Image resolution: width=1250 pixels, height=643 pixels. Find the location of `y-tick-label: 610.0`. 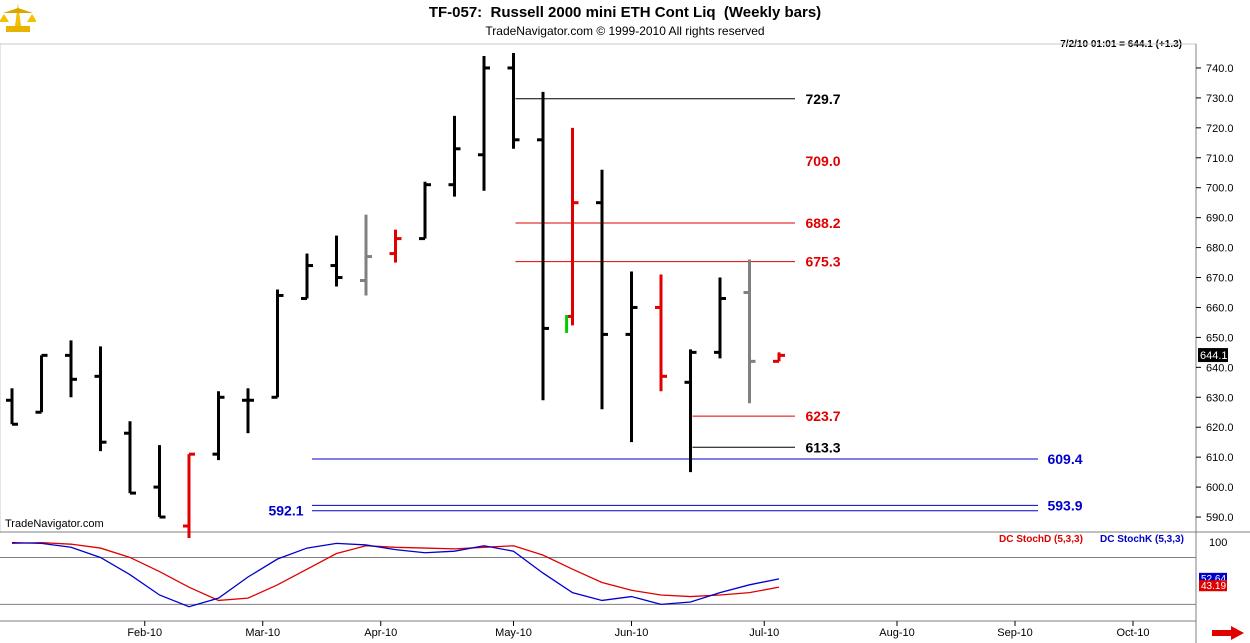

y-tick-label: 610.0 is located at coordinates (1220, 458).